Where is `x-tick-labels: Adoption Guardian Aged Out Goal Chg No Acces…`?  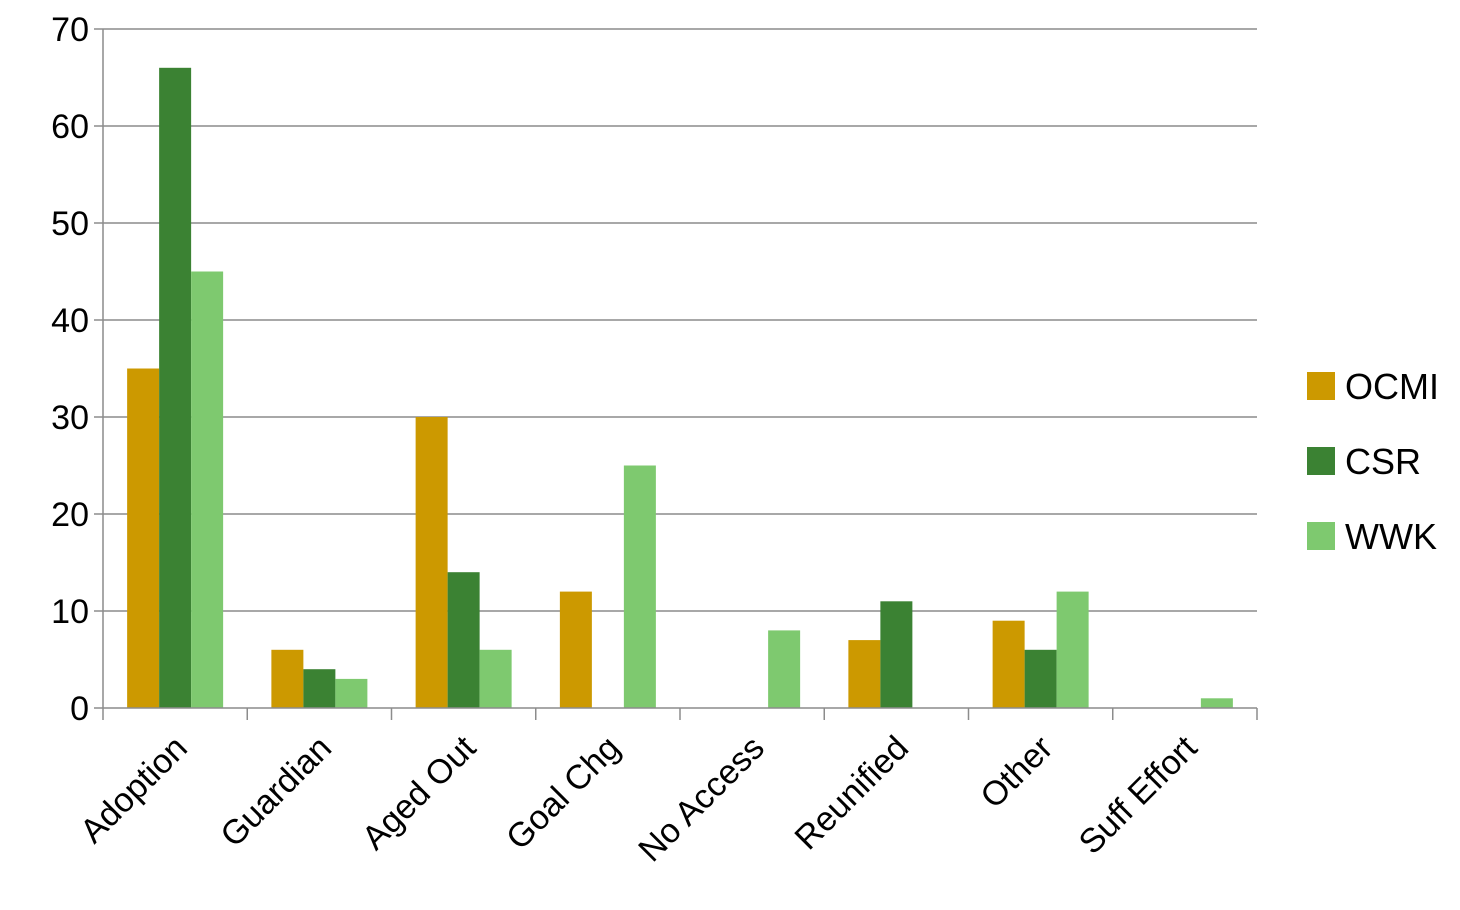 x-tick-labels: Adoption Guardian Aged Out Goal Chg No Acces… is located at coordinates (639, 798).